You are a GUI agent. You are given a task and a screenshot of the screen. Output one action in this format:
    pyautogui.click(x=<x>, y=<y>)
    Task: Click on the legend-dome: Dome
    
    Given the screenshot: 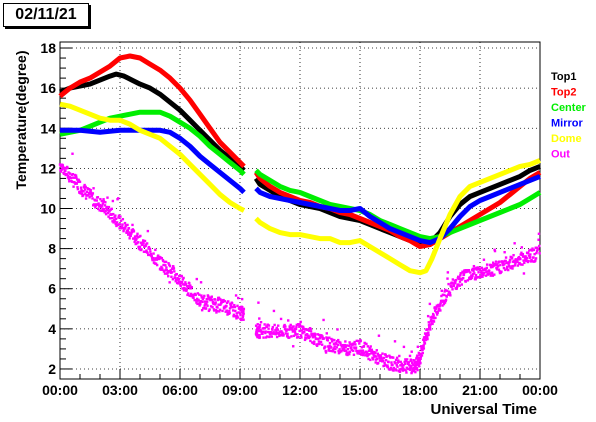 What is the action you would take?
    pyautogui.click(x=566, y=139)
    